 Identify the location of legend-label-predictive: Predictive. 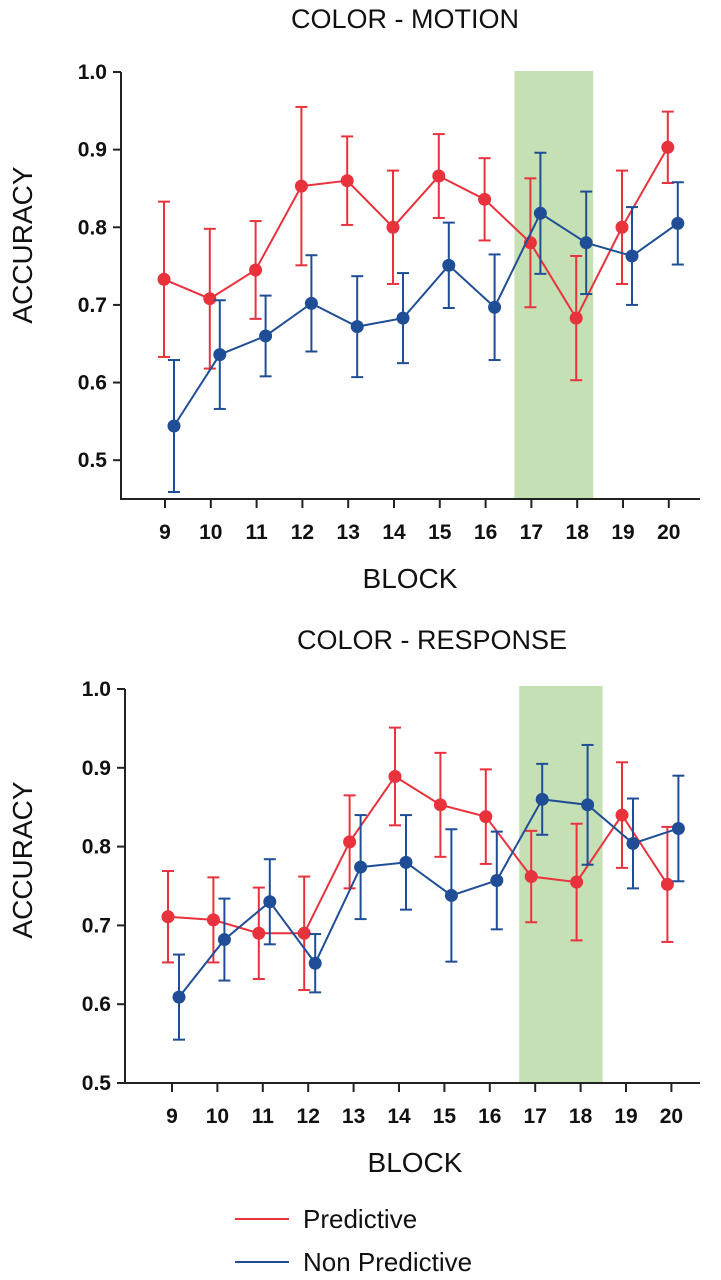
(360, 1219).